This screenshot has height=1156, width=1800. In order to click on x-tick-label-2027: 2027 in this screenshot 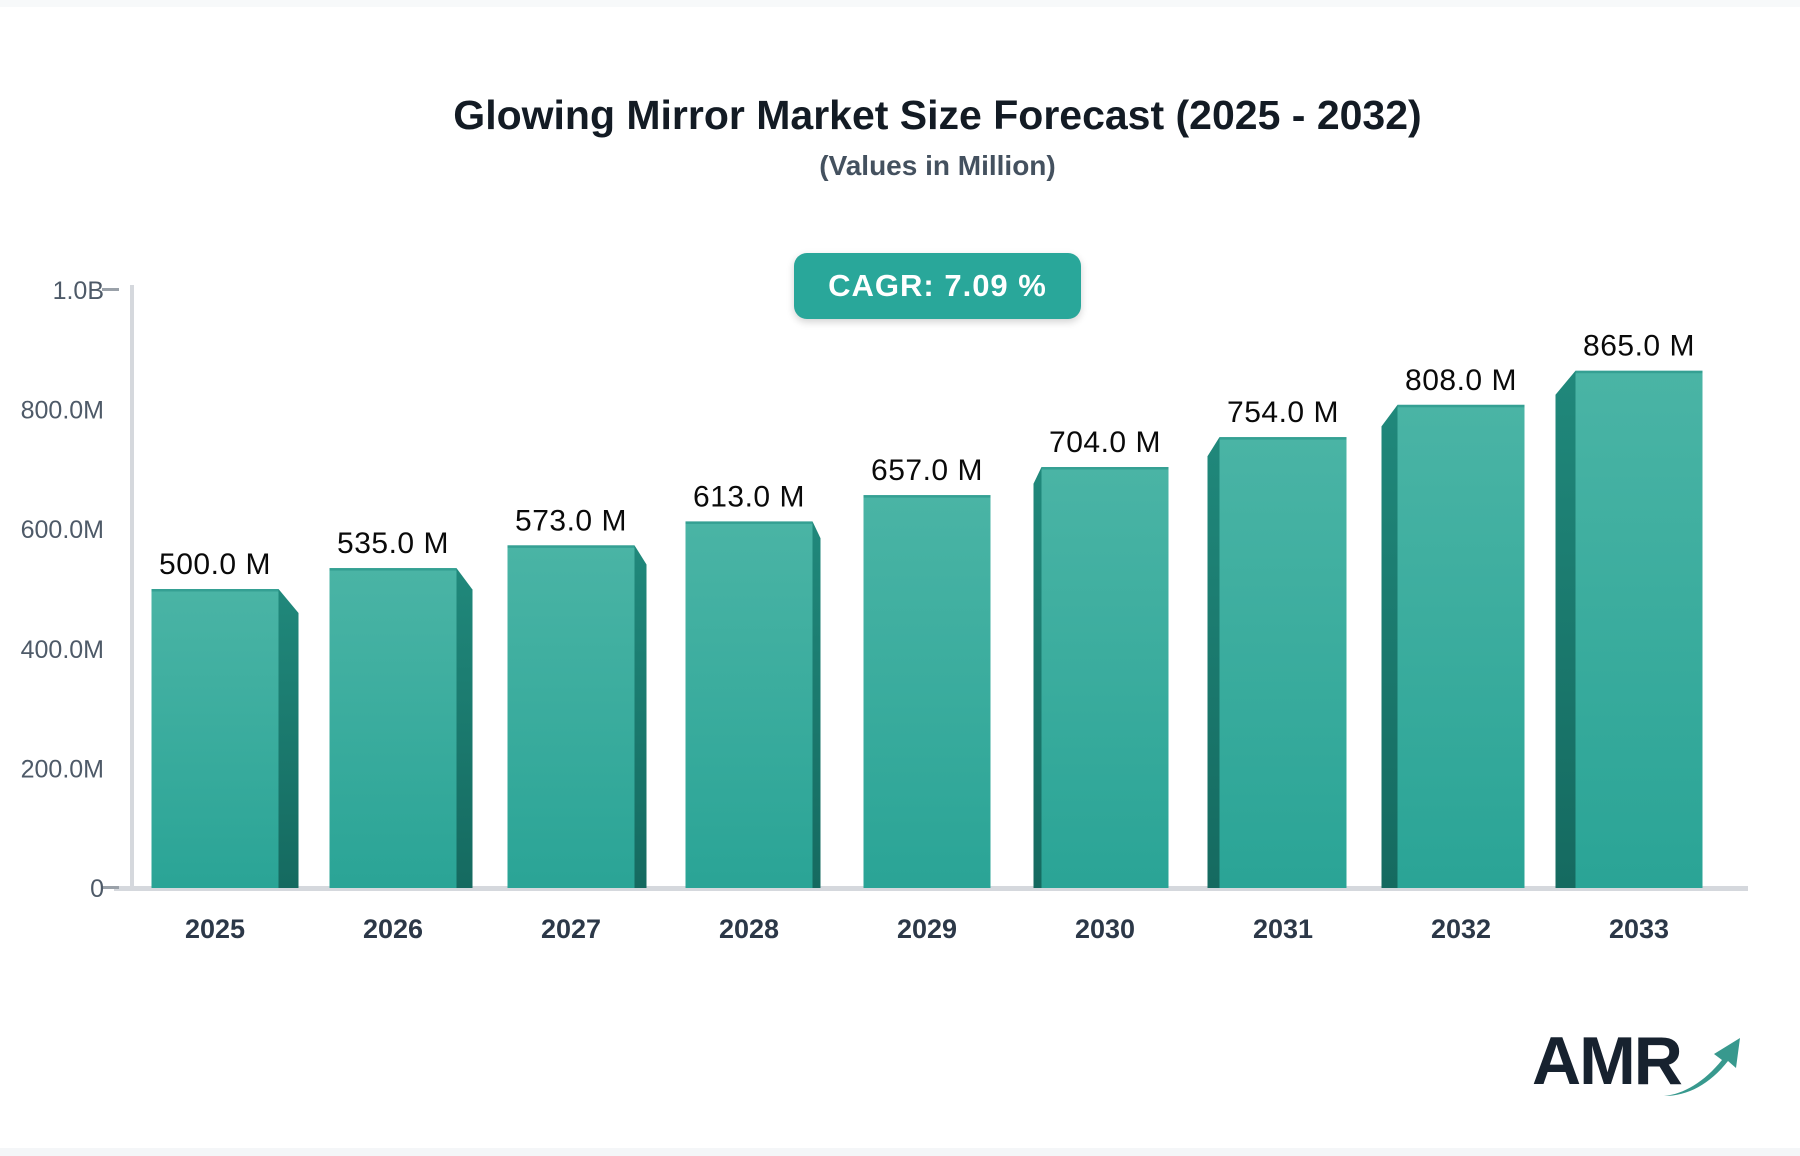, I will do `click(571, 929)`.